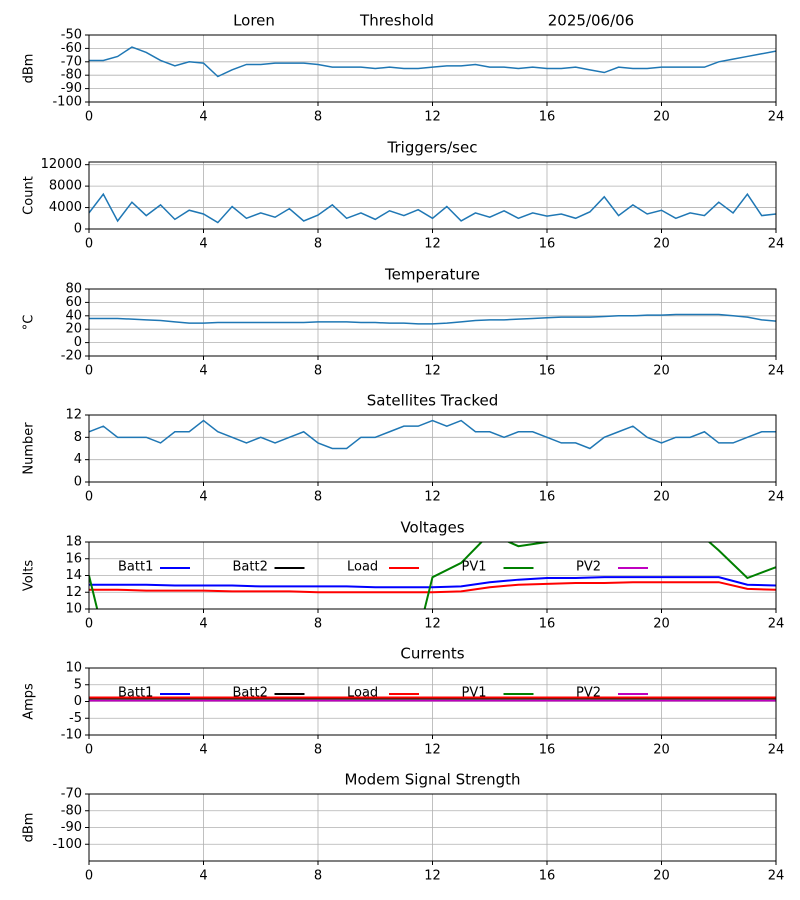 This screenshot has height=900, width=800. I want to click on title-part: Loren, so click(254, 21).